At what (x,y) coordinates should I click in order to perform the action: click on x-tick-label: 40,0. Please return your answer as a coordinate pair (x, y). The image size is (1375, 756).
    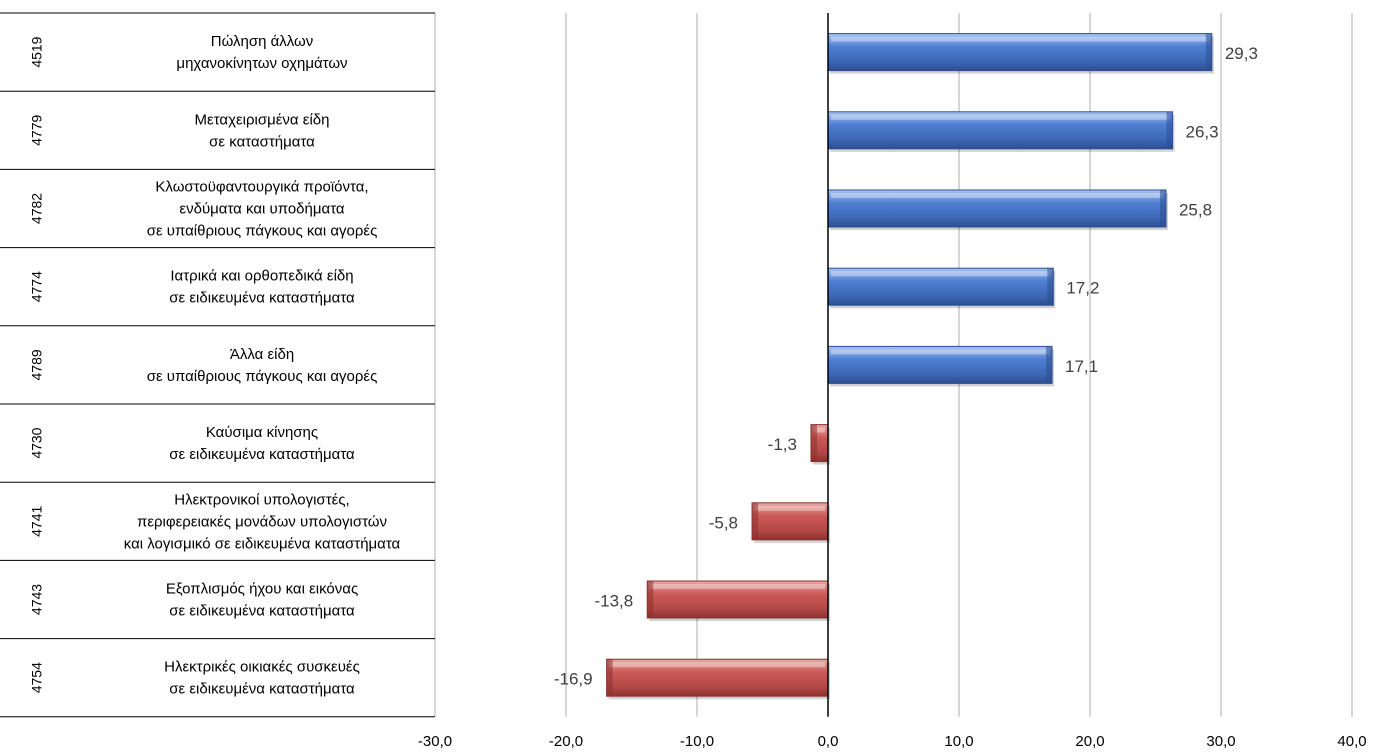
    Looking at the image, I should click on (1351, 741).